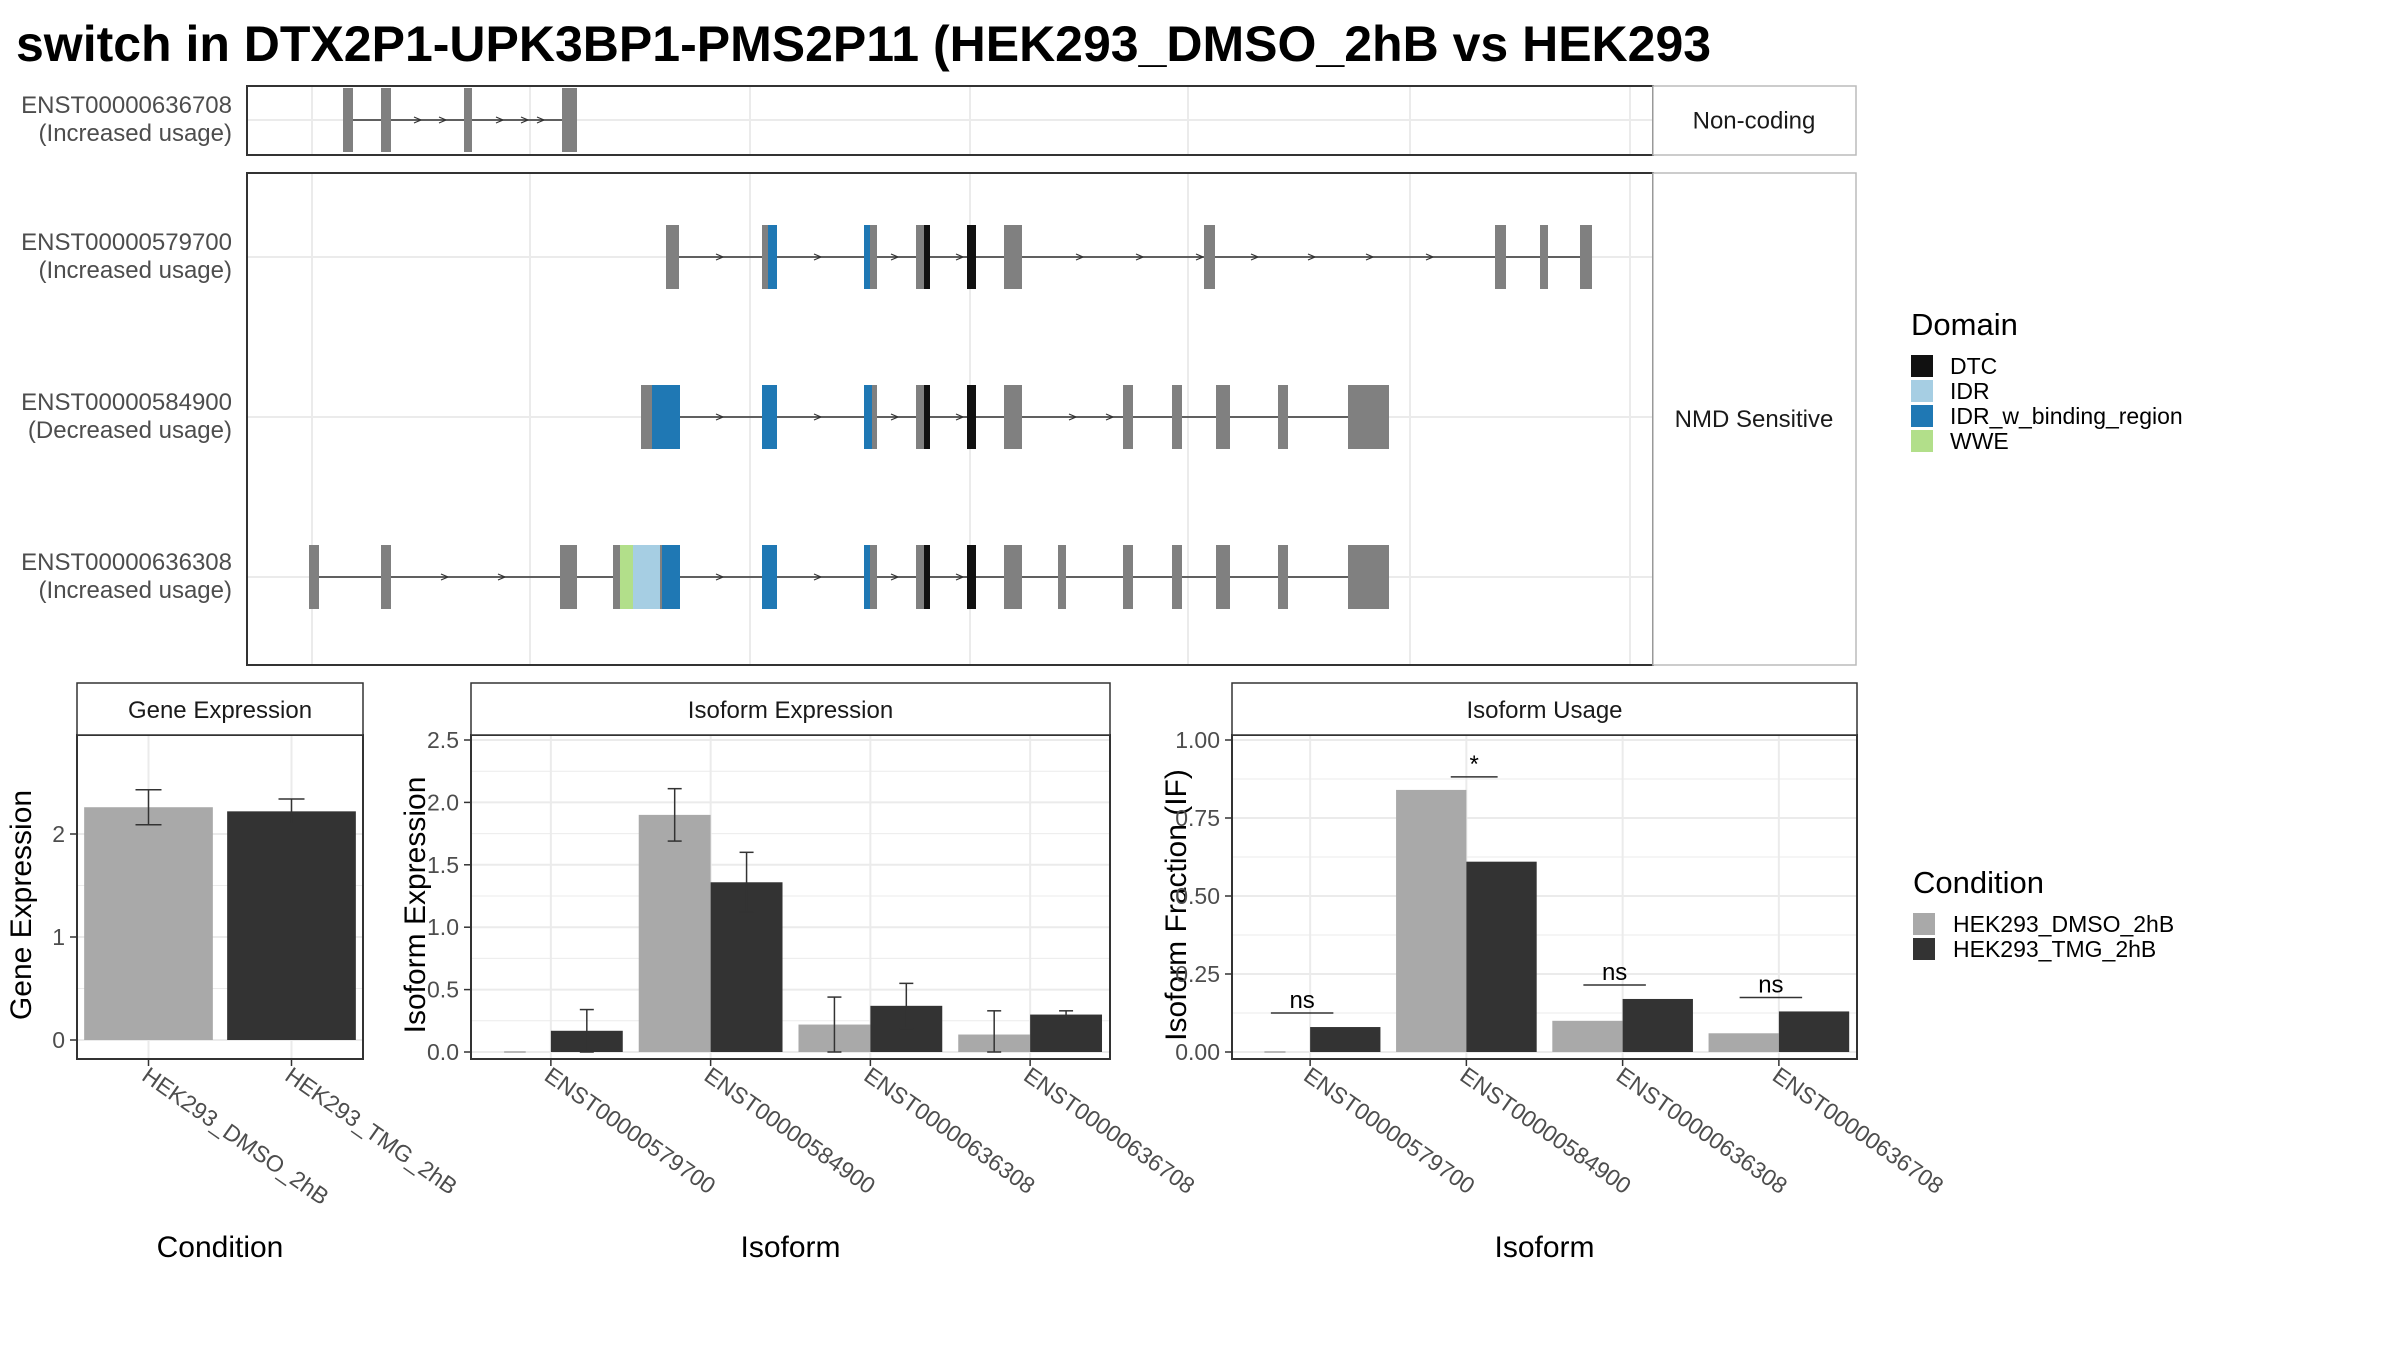 This screenshot has width=2400, height=1350. I want to click on bar-chart-panel: Gene Expression, so click(184, 874).